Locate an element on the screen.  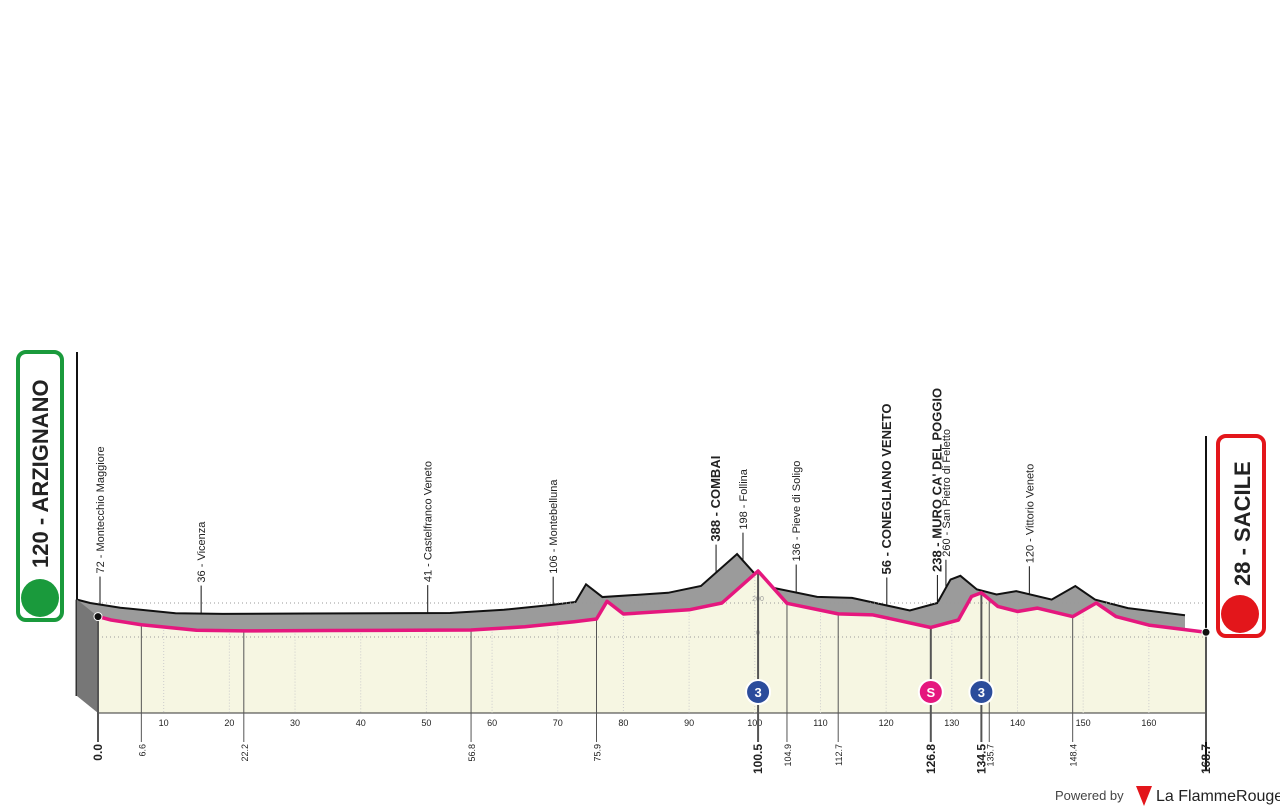
km-marker-label: 104.9 is located at coordinates (788, 755).